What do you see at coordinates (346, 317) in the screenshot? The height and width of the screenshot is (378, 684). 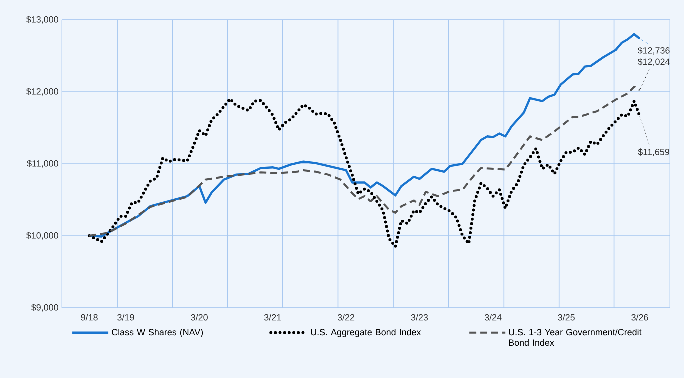 I see `x-tick-label: 3/22` at bounding box center [346, 317].